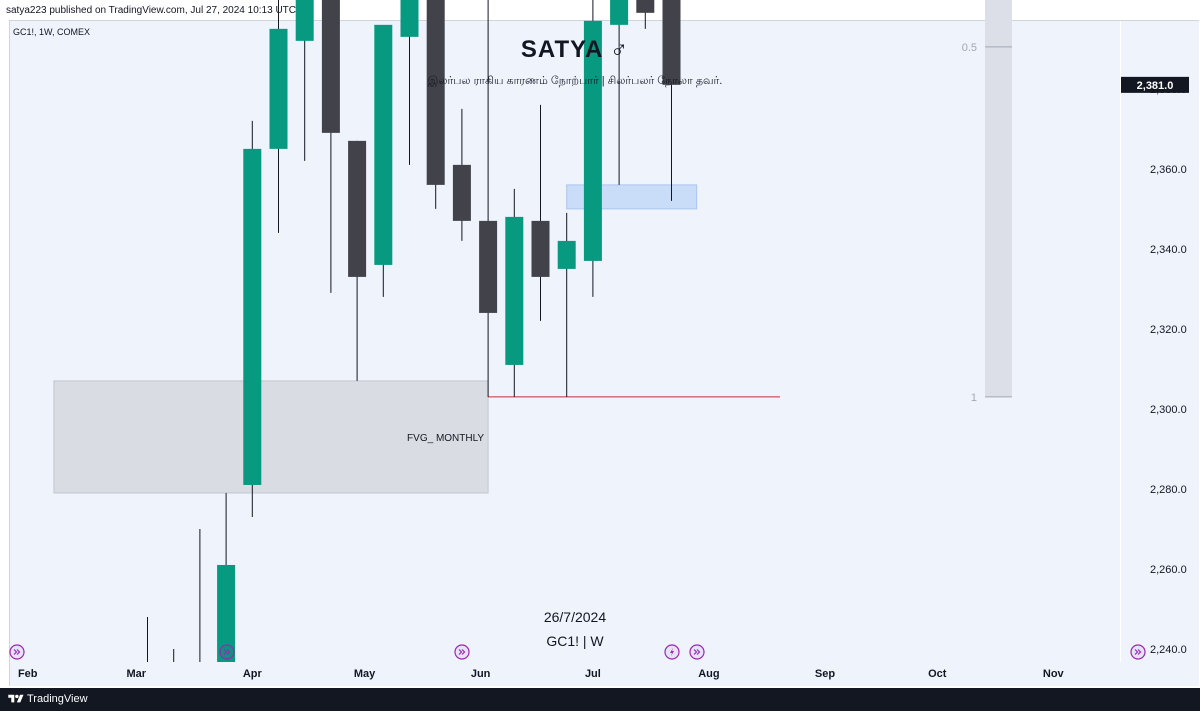 The height and width of the screenshot is (711, 1200). Describe the element at coordinates (575, 641) in the screenshot. I see `bottom-symbol-label: GC1! | W` at that location.